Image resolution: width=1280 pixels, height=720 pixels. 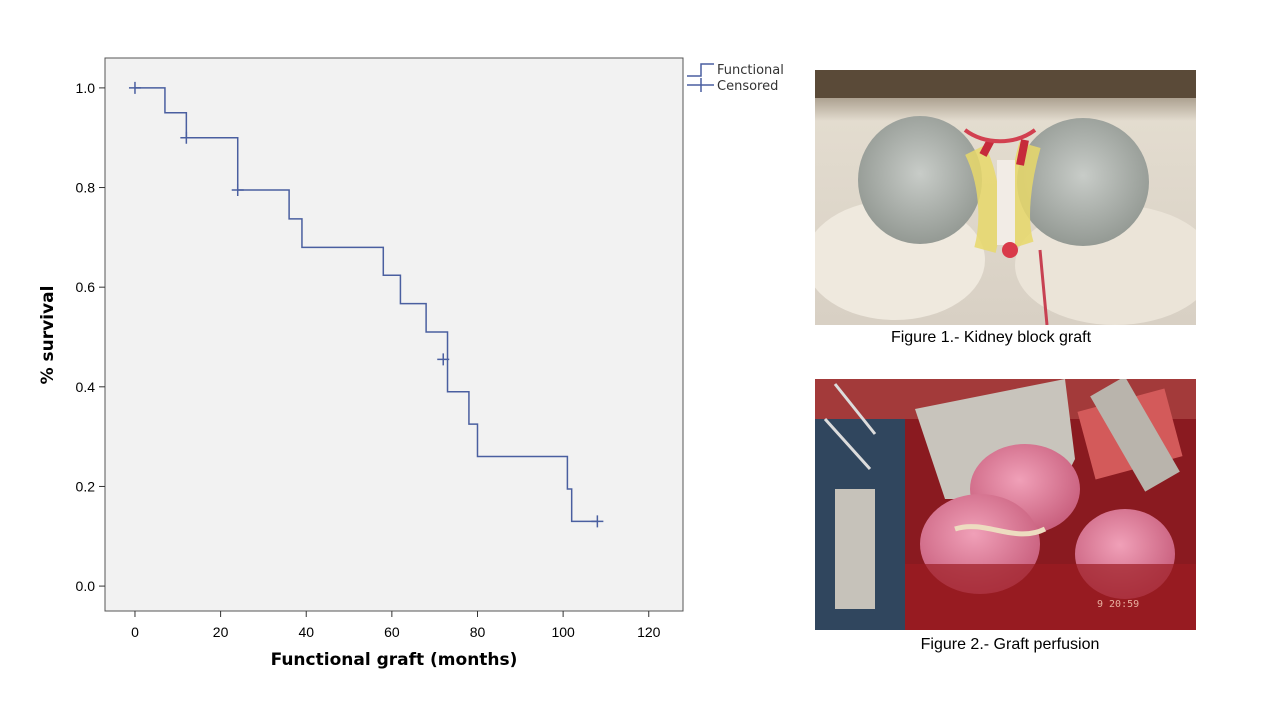 I want to click on x-axis-title: Functional graft (months), so click(x=394, y=660).